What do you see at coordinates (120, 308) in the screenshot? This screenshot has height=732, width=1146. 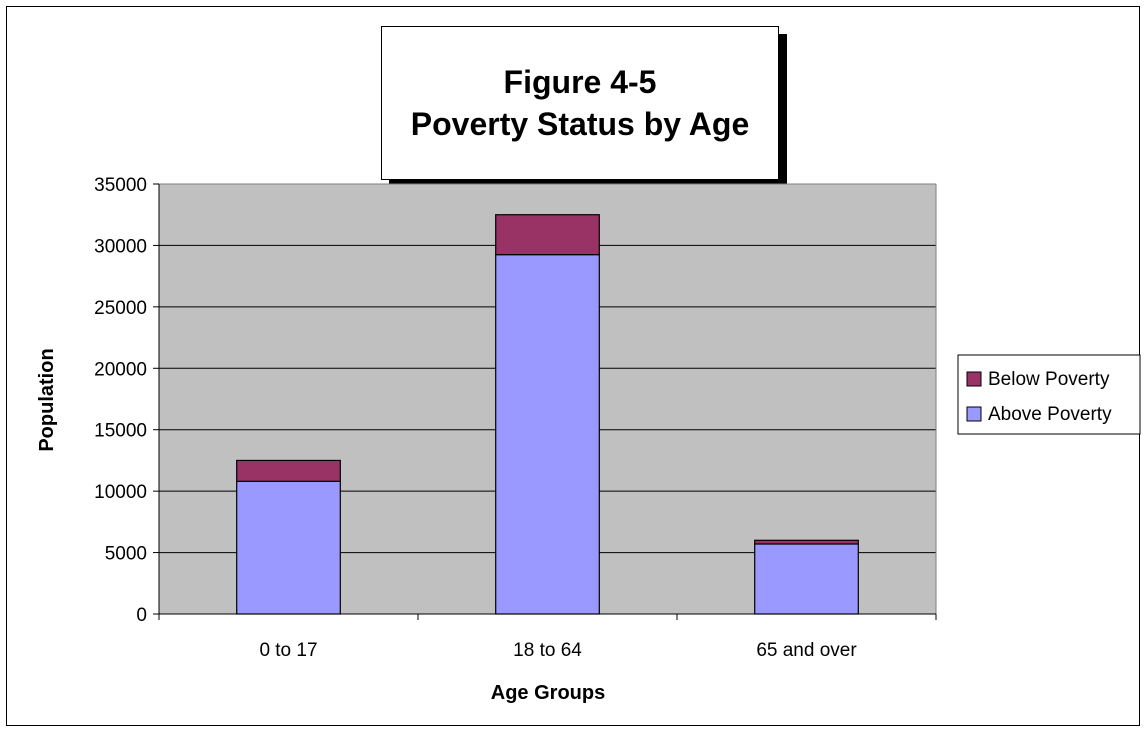 I see `y-tick-label: 25000` at bounding box center [120, 308].